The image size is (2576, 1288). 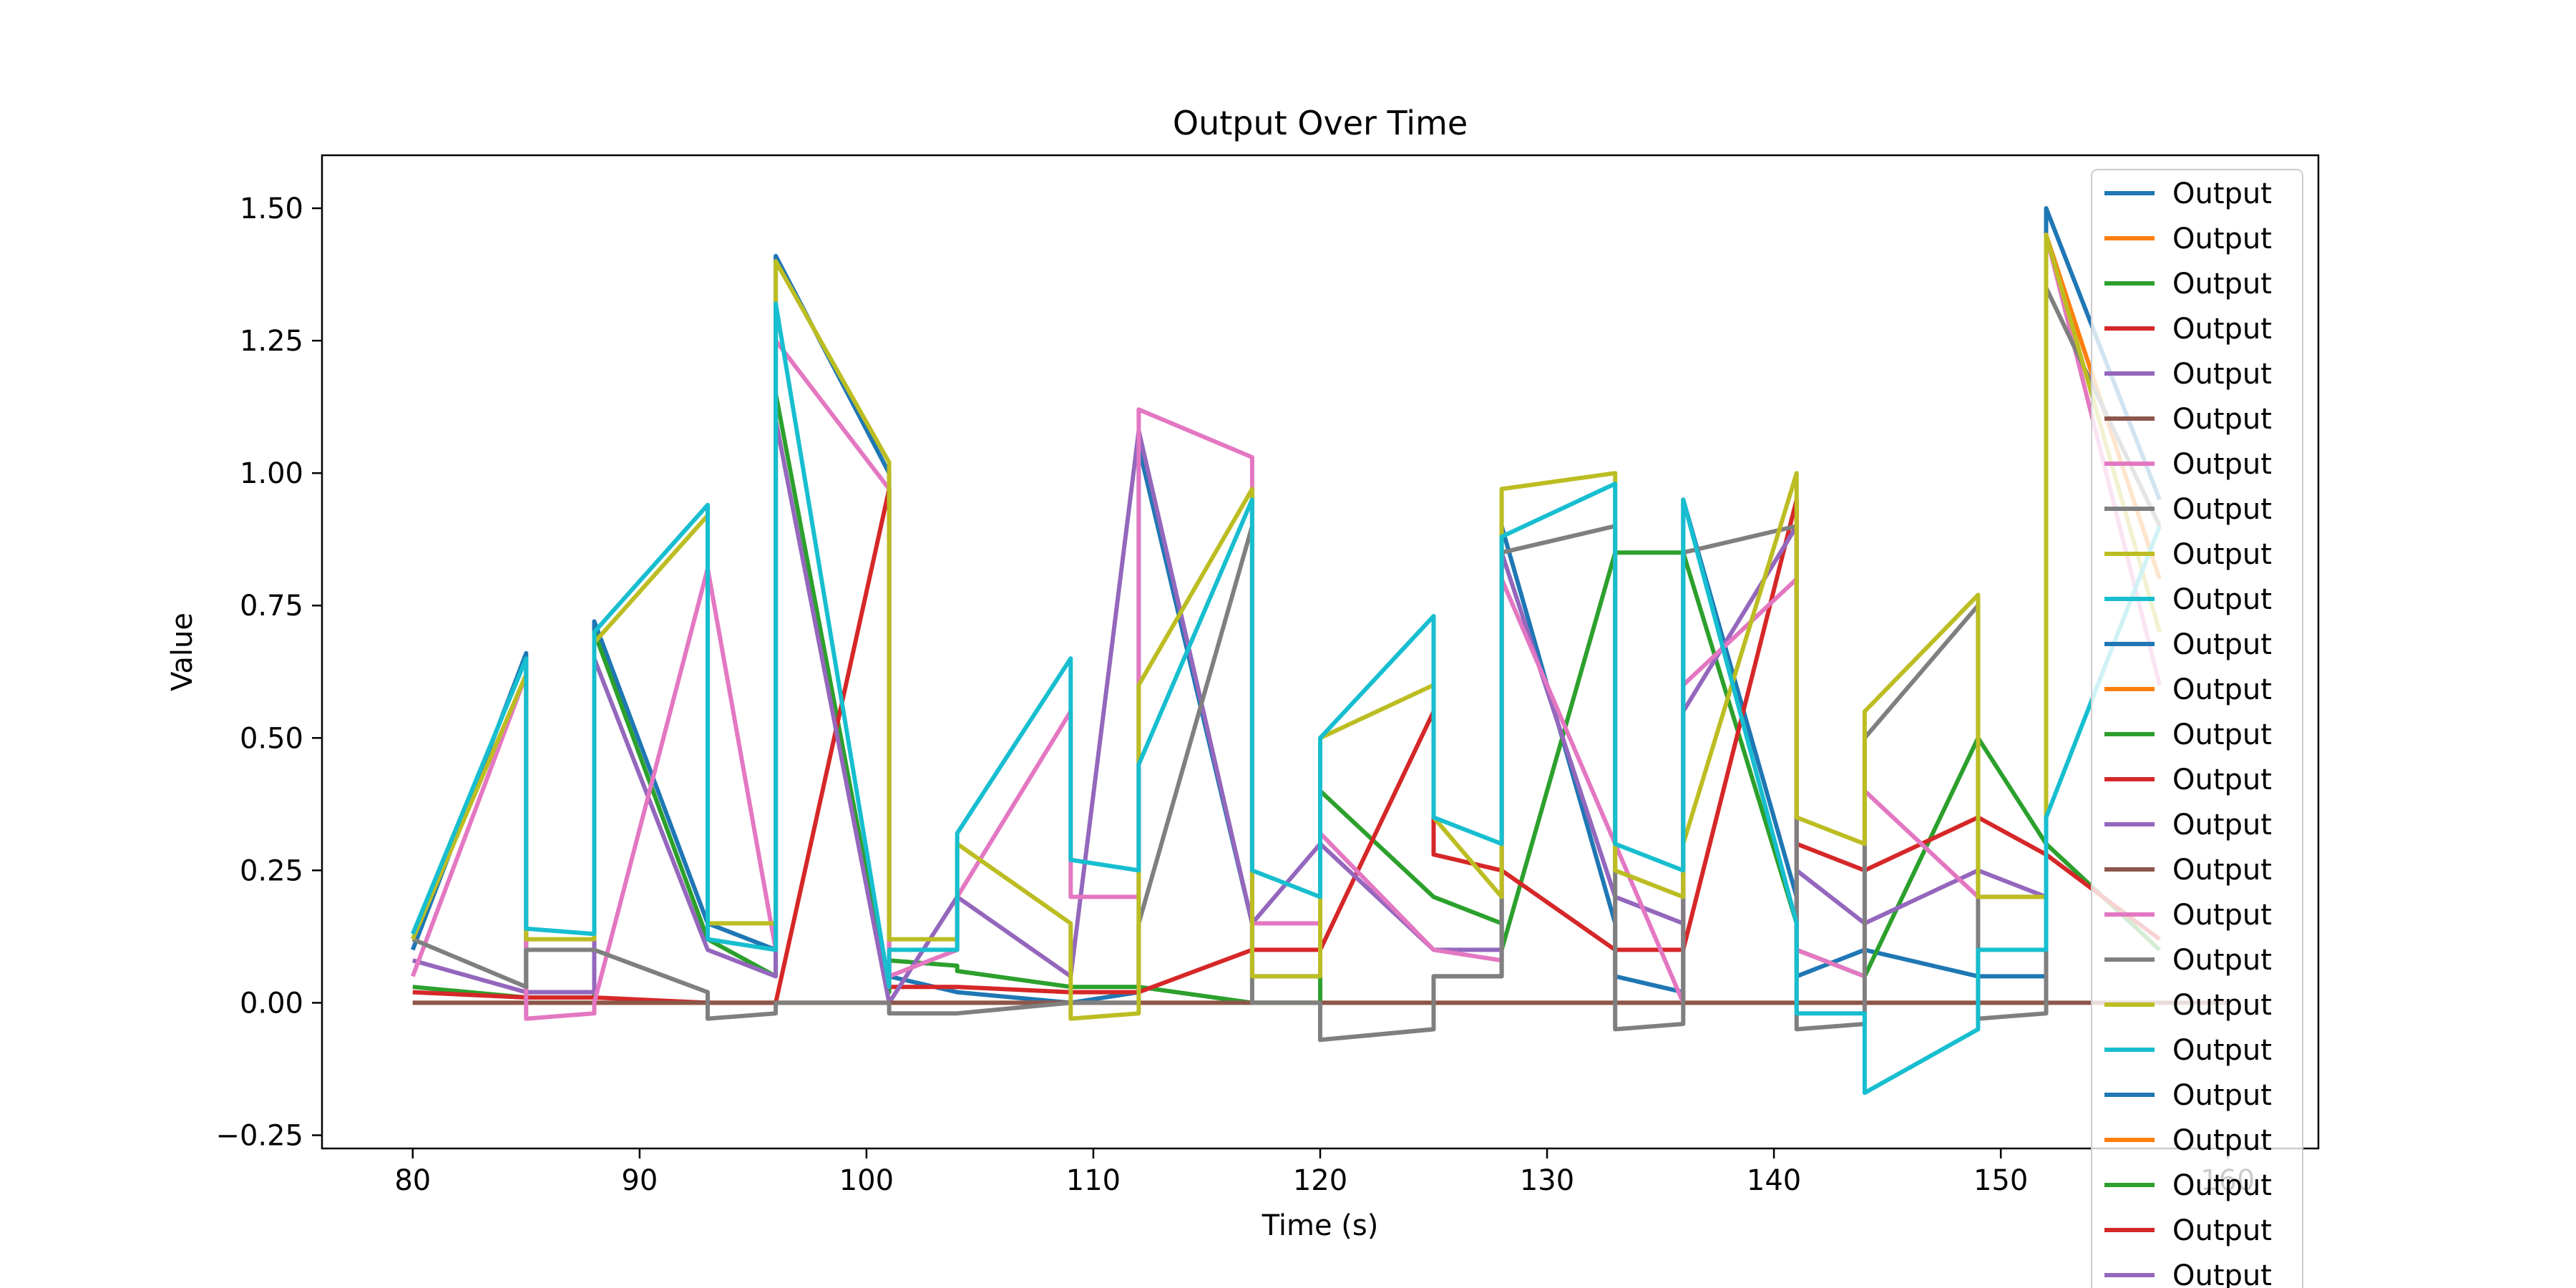 I want to click on x-tick-label: 80, so click(x=412, y=1180).